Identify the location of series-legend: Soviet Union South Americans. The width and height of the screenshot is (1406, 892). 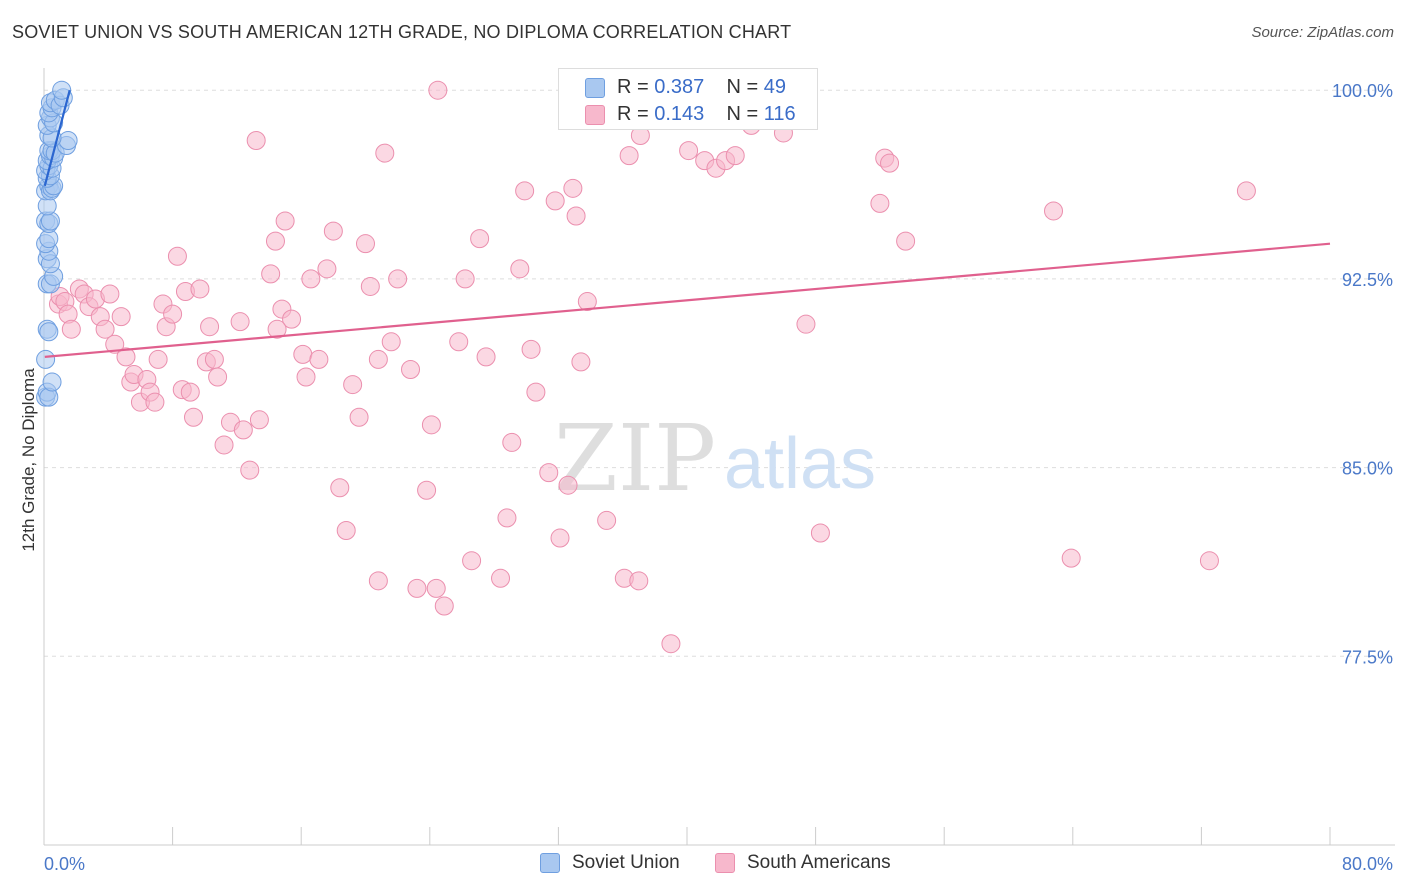
(703, 865).